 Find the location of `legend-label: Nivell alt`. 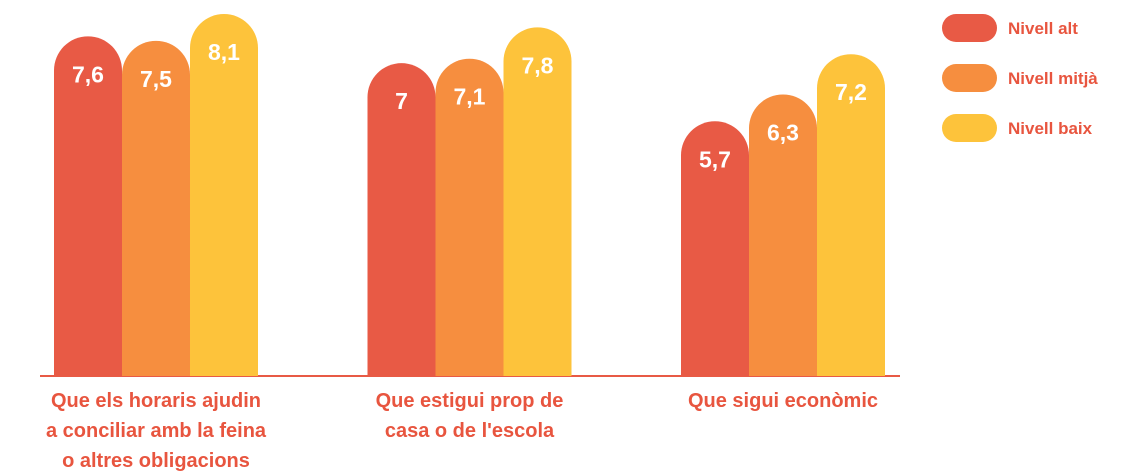

legend-label: Nivell alt is located at coordinates (1043, 28).